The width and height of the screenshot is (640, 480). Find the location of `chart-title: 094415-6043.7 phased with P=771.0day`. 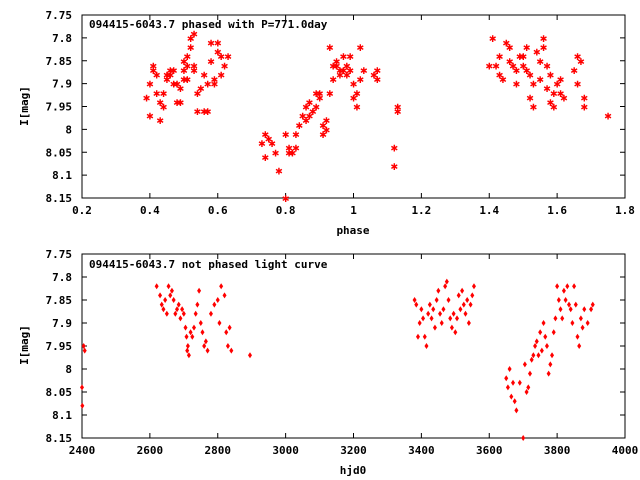

chart-title: 094415-6043.7 phased with P=771.0day is located at coordinates (208, 24).